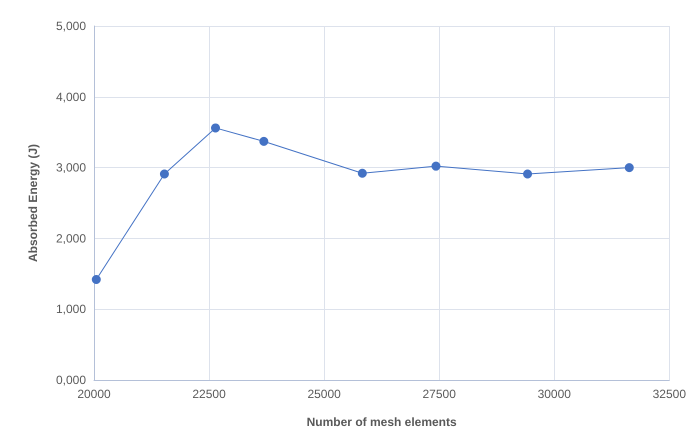  I want to click on x-tick-label: 32500, so click(669, 394).